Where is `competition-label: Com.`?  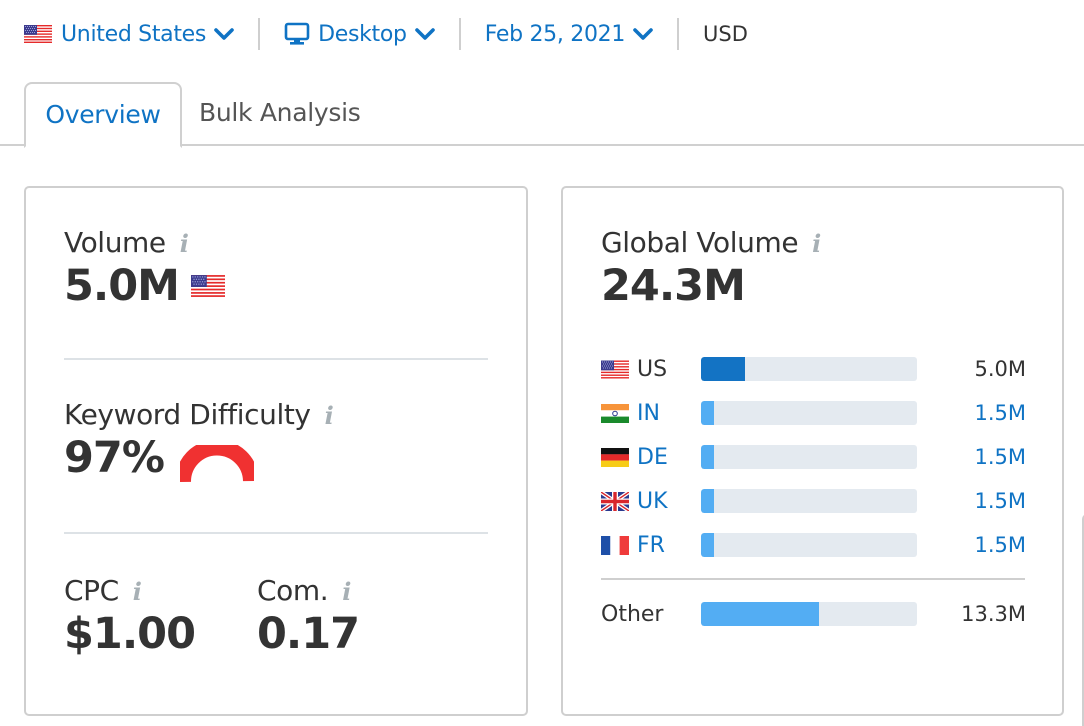
competition-label: Com. is located at coordinates (293, 590).